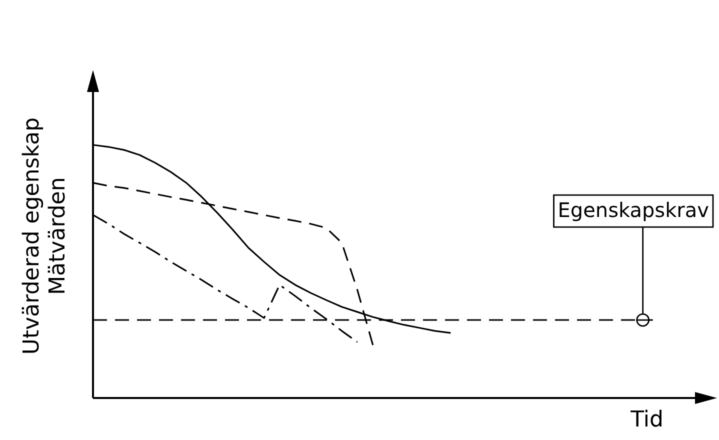 The width and height of the screenshot is (719, 440). Describe the element at coordinates (647, 420) in the screenshot. I see `x-axis-title: Tid` at that location.